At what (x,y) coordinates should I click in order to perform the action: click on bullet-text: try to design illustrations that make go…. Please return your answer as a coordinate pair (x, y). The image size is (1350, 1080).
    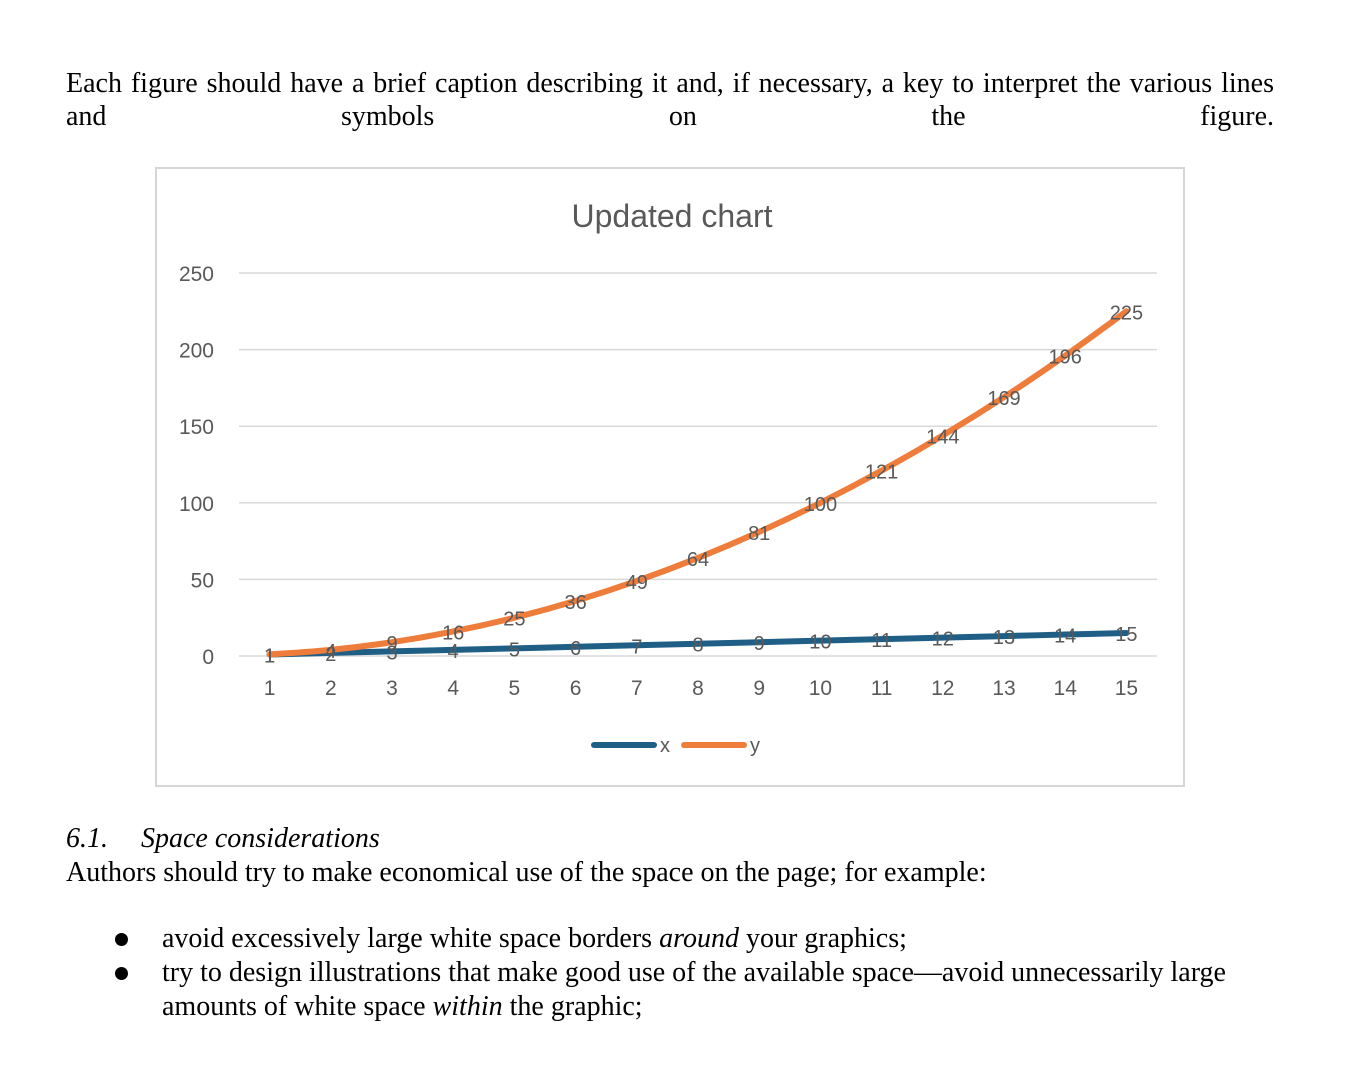
    Looking at the image, I should click on (694, 989).